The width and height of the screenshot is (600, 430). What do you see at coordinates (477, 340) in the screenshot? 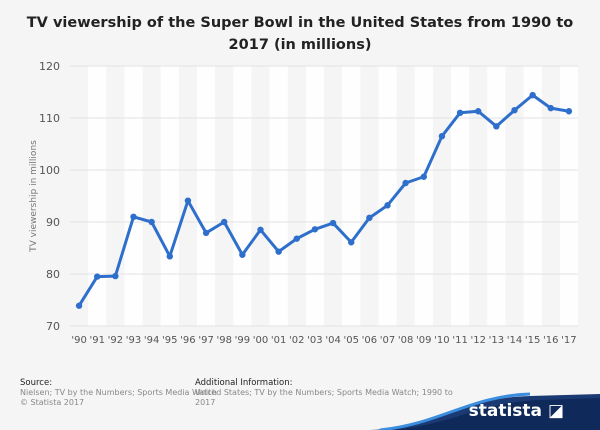
I see `x-tick-label: '12` at bounding box center [477, 340].